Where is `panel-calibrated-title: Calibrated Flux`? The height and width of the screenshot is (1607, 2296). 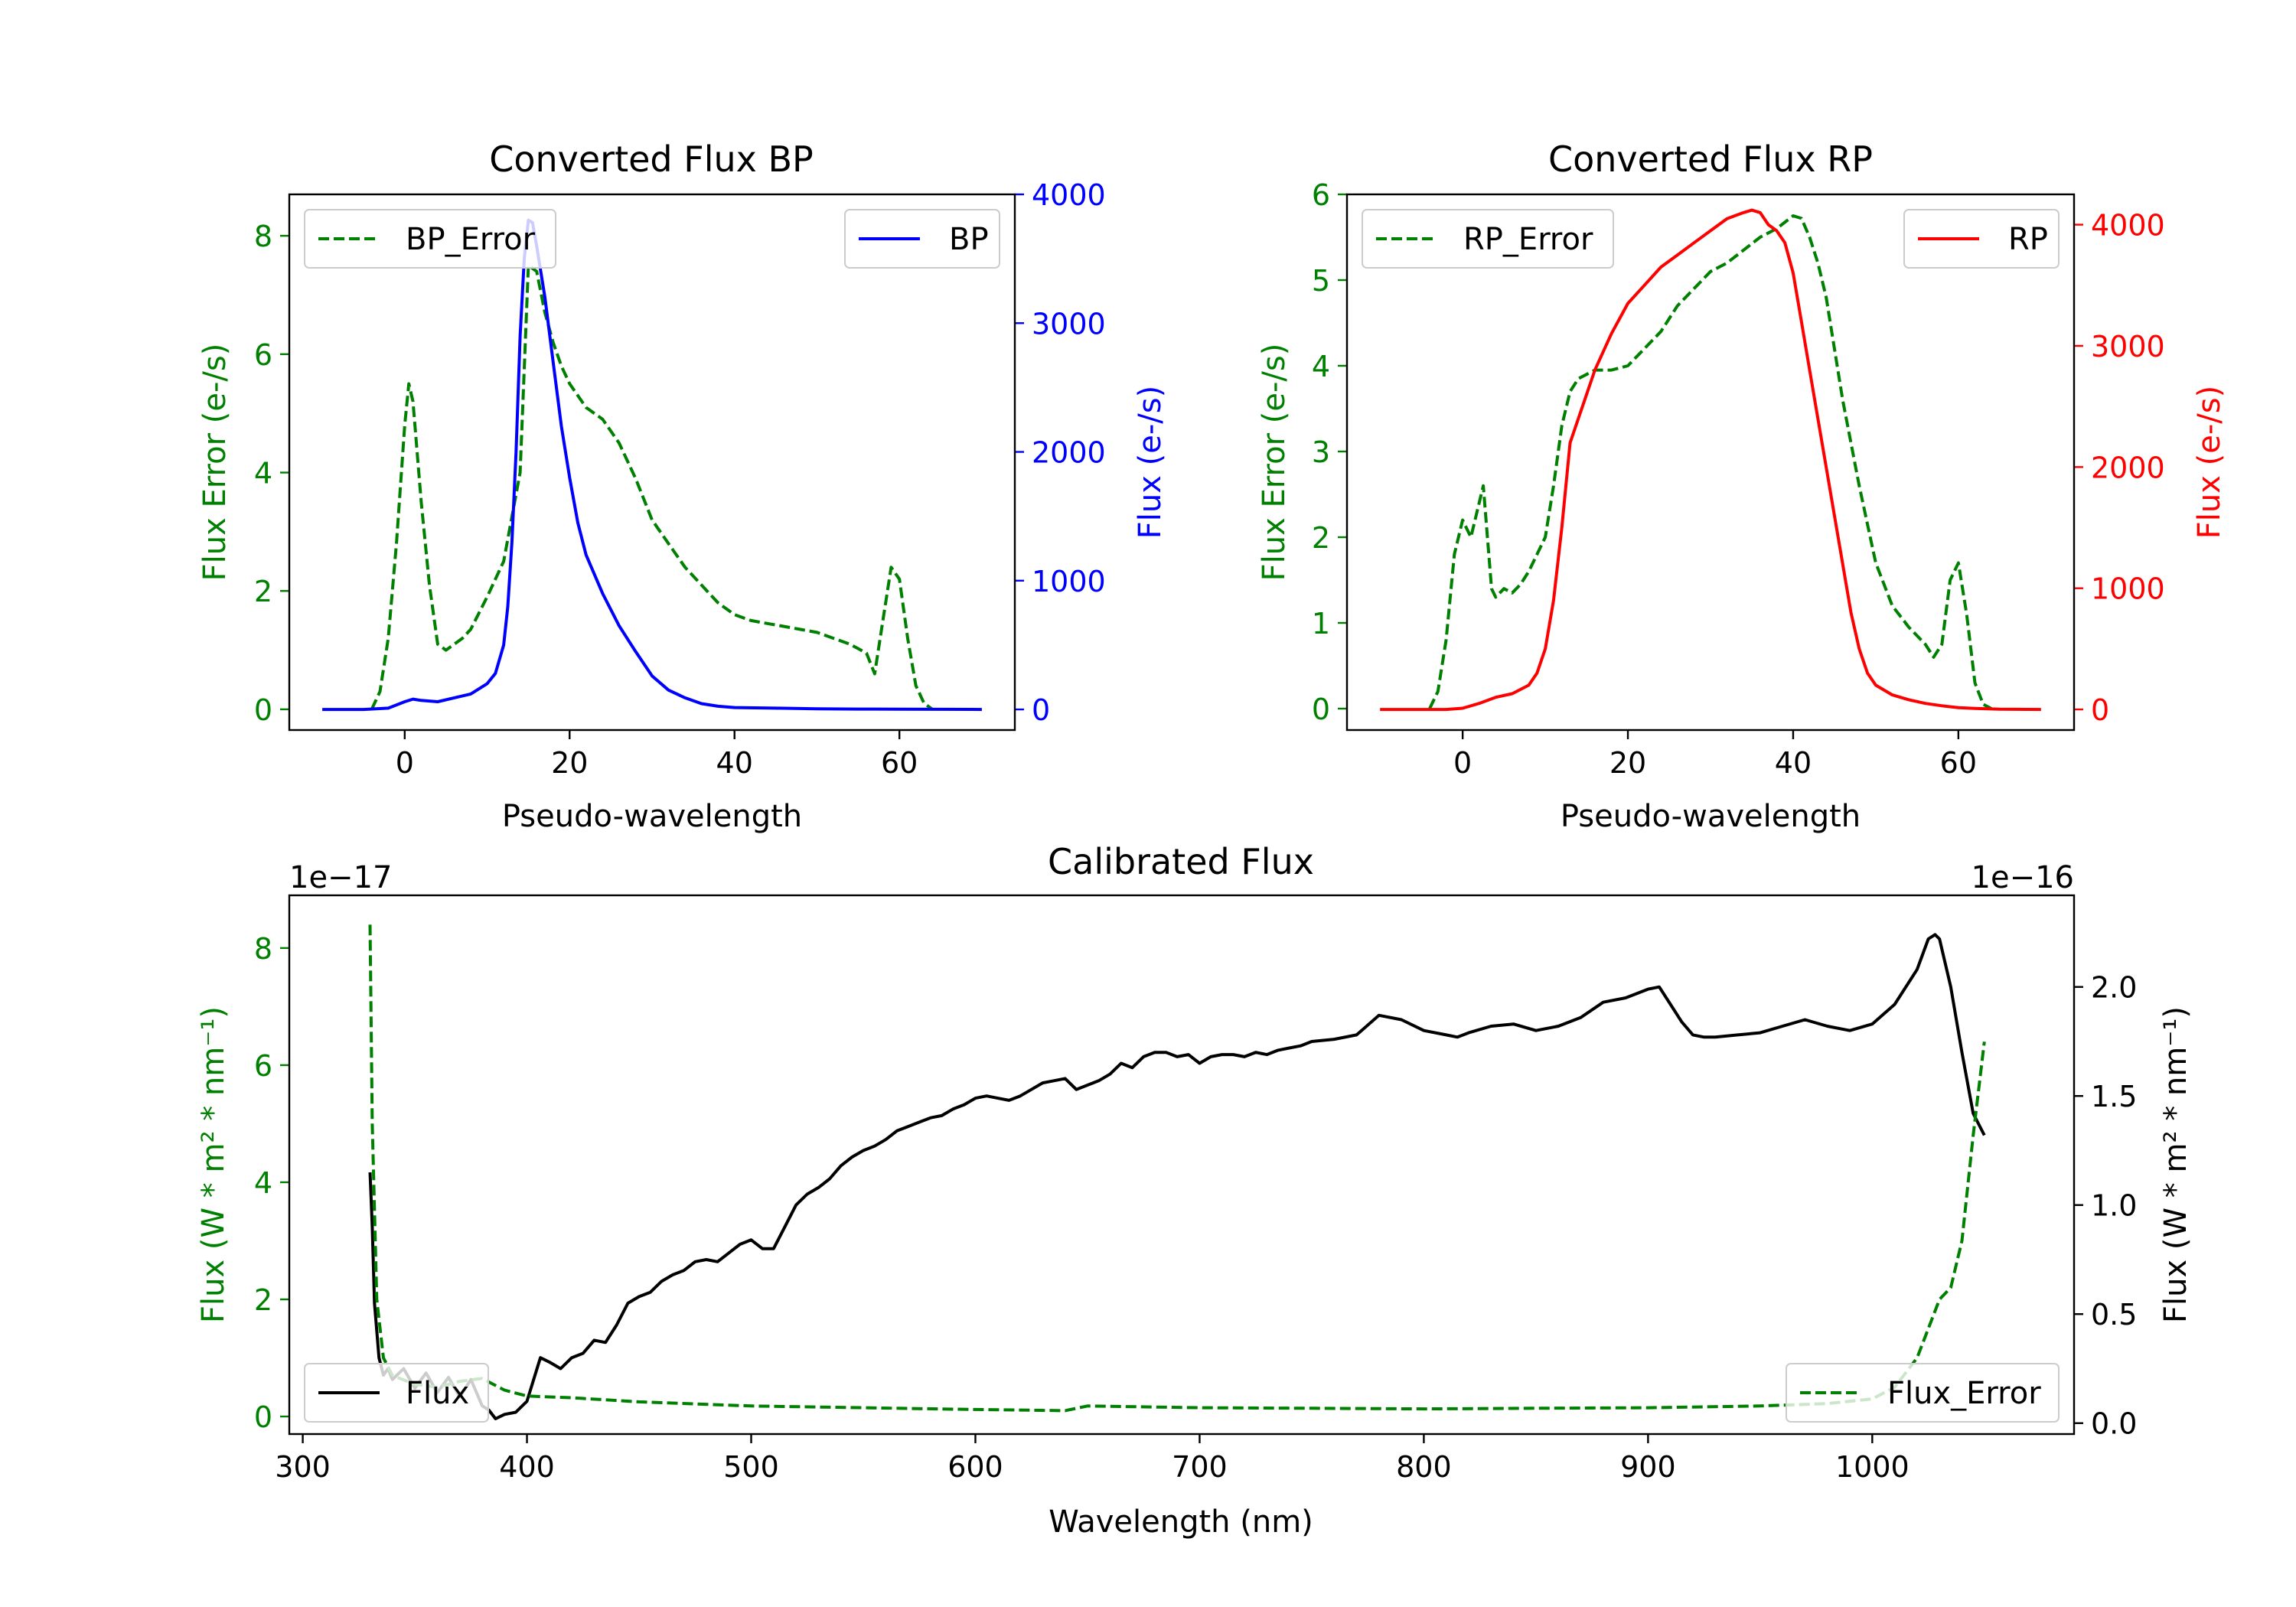
panel-calibrated-title: Calibrated Flux is located at coordinates (1181, 861).